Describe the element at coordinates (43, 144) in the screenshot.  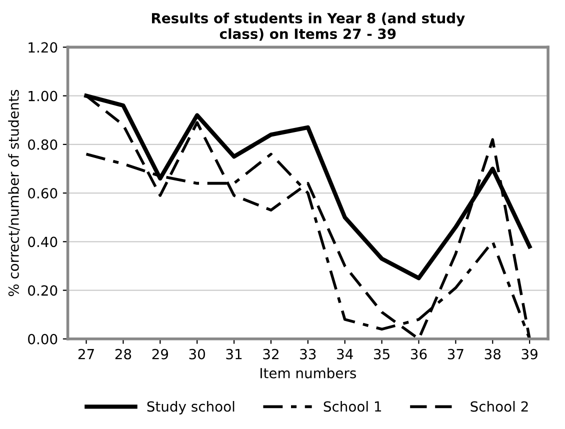
I see `y-tick-label: 0.80` at that location.